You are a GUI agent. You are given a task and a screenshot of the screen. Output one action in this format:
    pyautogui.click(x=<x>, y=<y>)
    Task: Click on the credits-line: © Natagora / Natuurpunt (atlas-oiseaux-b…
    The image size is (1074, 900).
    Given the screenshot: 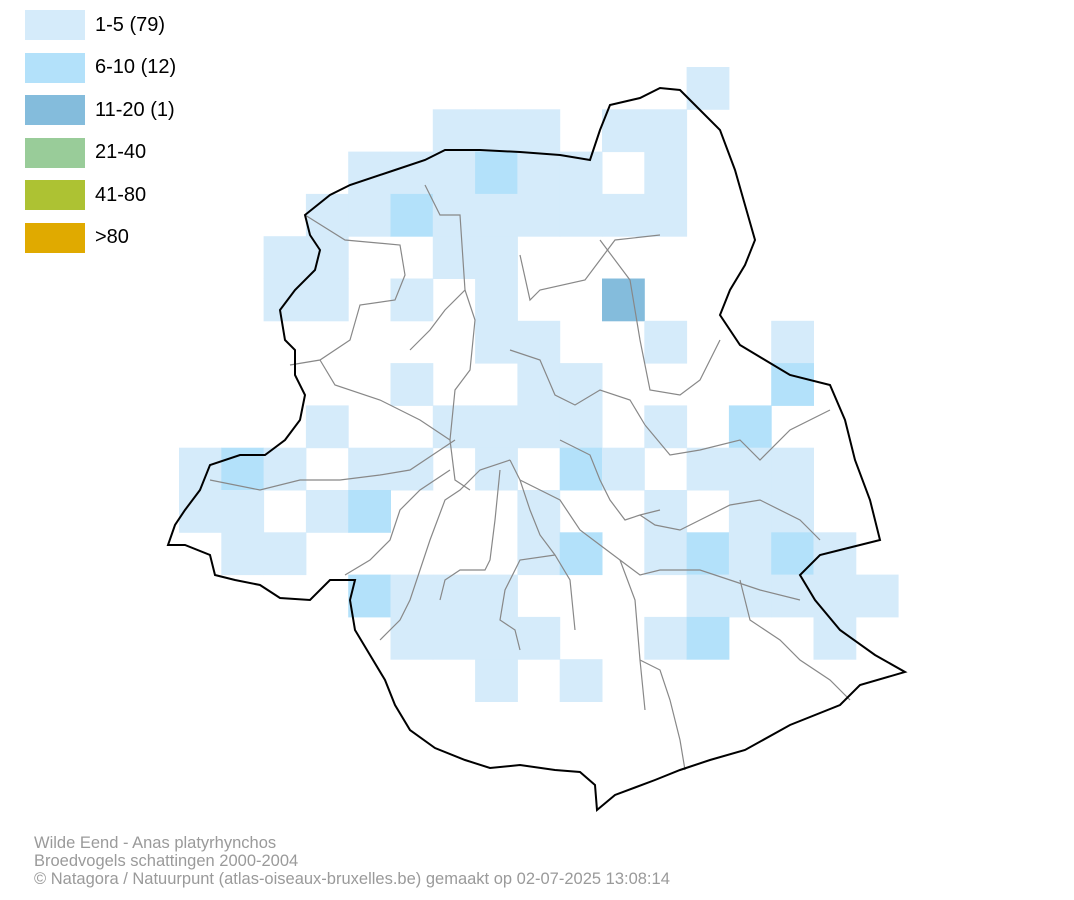 What is the action you would take?
    pyautogui.click(x=352, y=879)
    